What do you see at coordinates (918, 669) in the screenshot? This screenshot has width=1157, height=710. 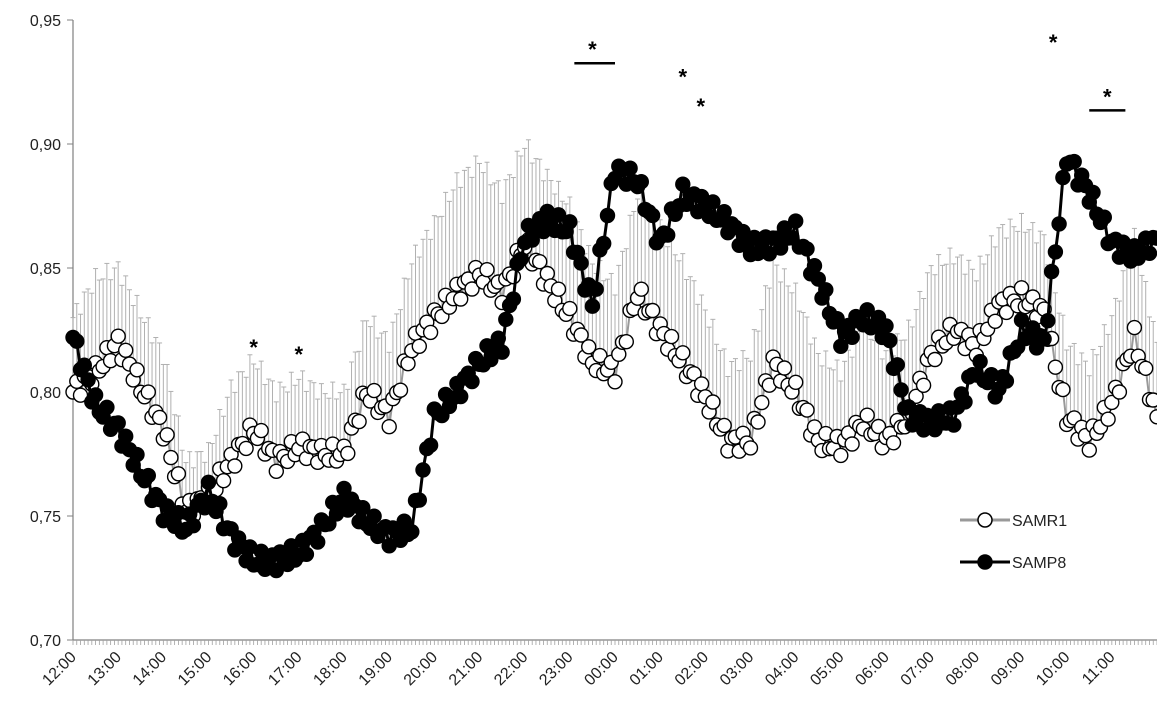 I see `x-tick-label: 07:00` at bounding box center [918, 669].